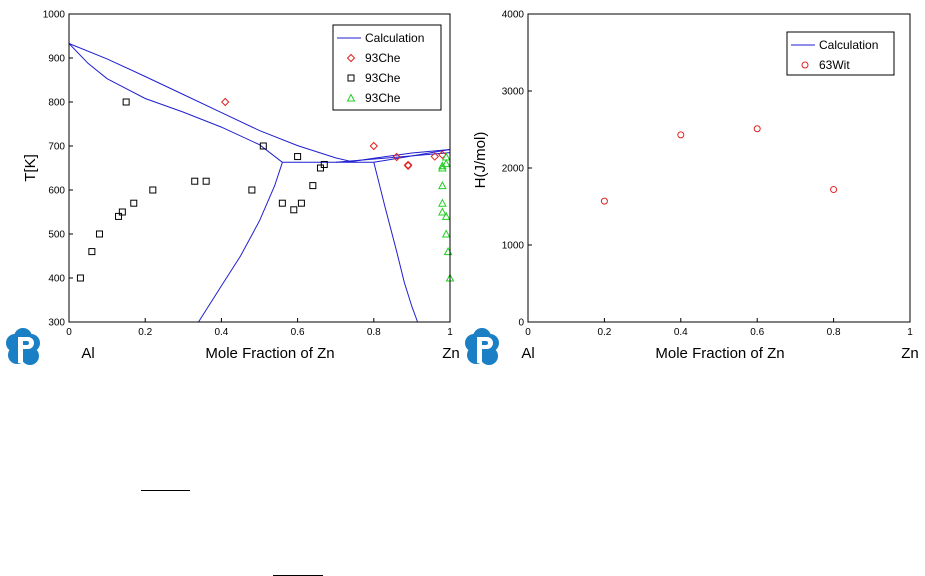  What do you see at coordinates (521, 323) in the screenshot?
I see `enthalpy-ytick-label: 0` at bounding box center [521, 323].